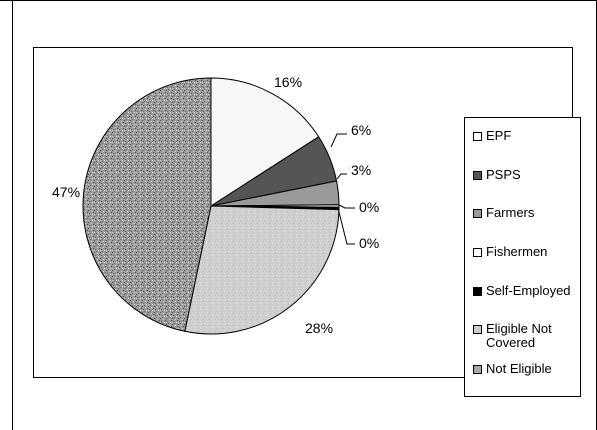 This screenshot has width=597, height=430. I want to click on leader-line-fishermen, so click(346, 206).